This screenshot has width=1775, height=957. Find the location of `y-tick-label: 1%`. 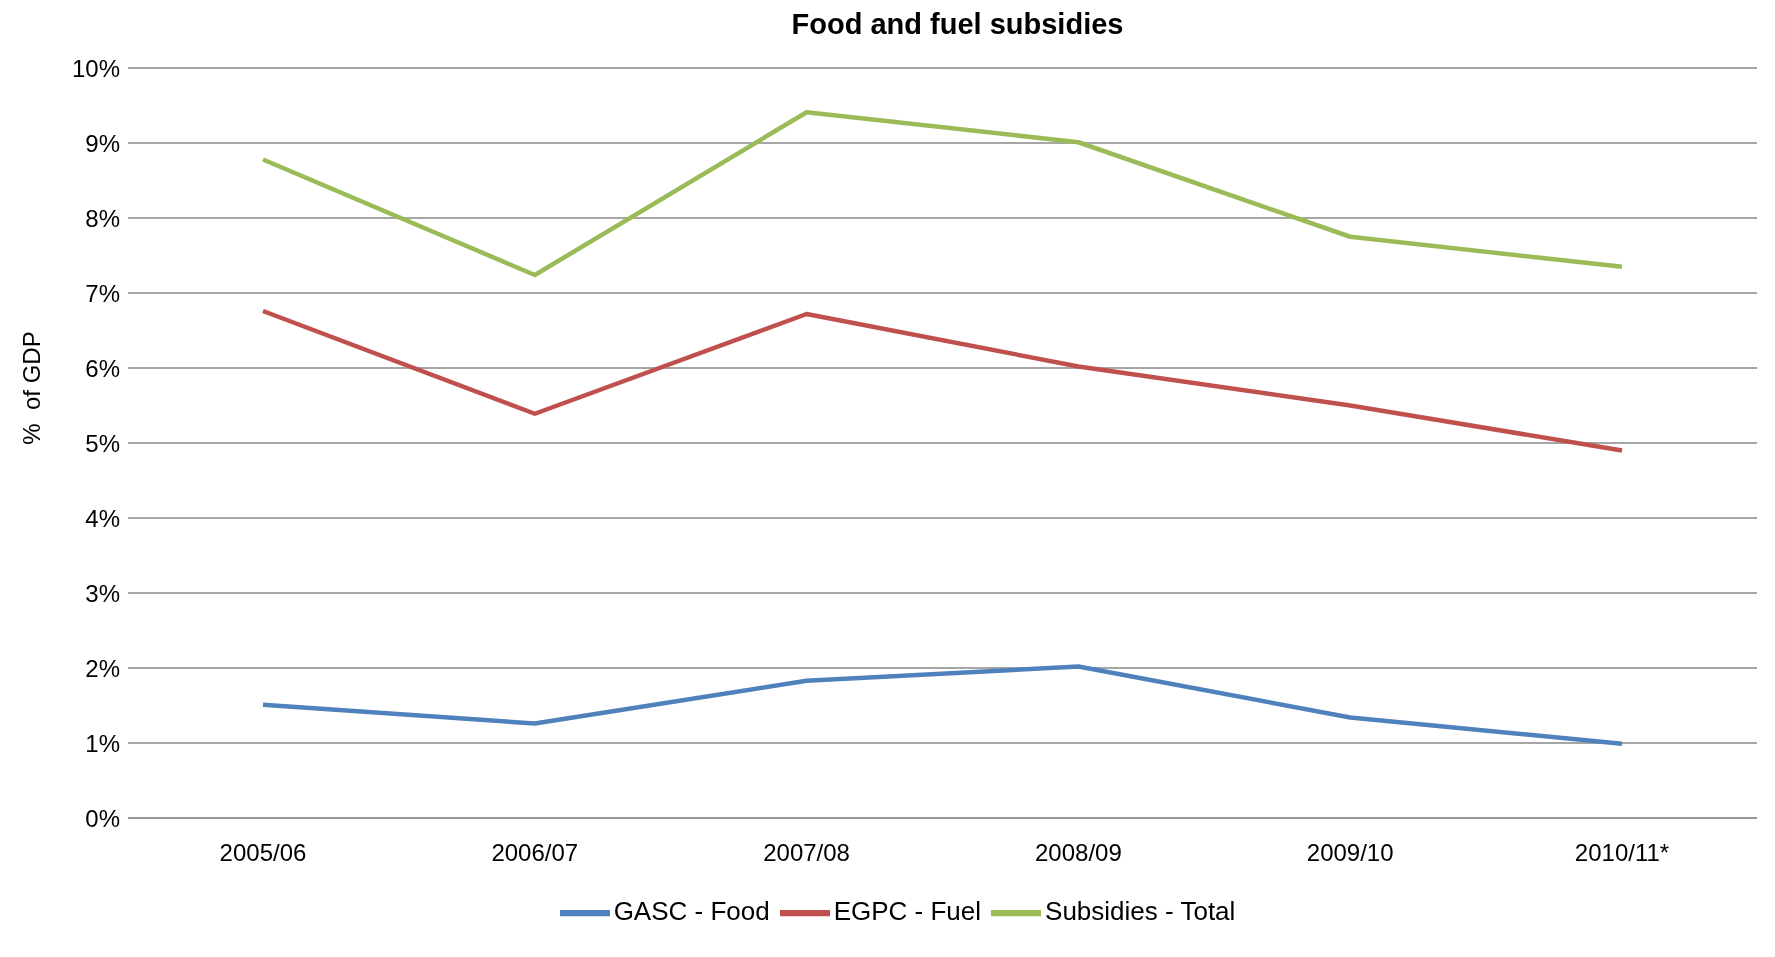

y-tick-label: 1% is located at coordinates (102, 743).